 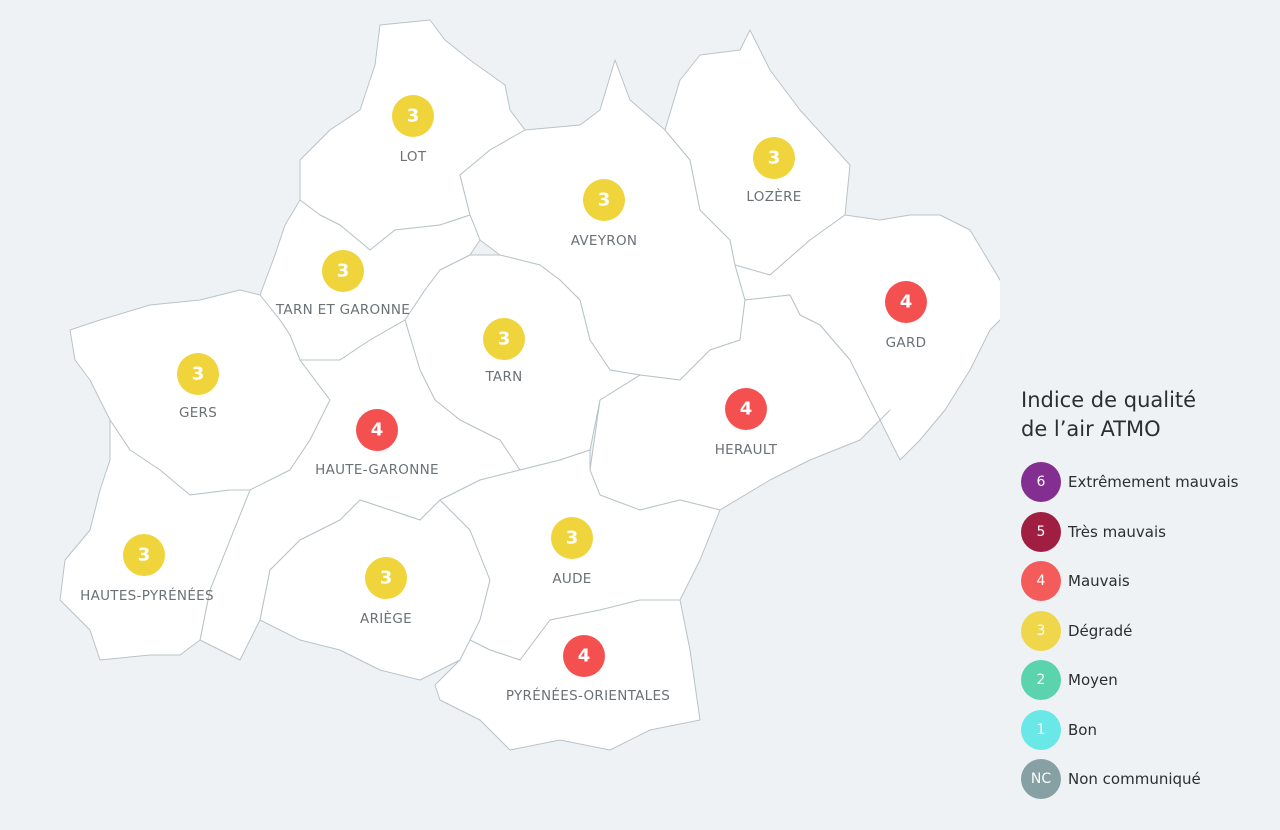 I want to click on legend-item: 4 Mauvais, so click(x=1146, y=581).